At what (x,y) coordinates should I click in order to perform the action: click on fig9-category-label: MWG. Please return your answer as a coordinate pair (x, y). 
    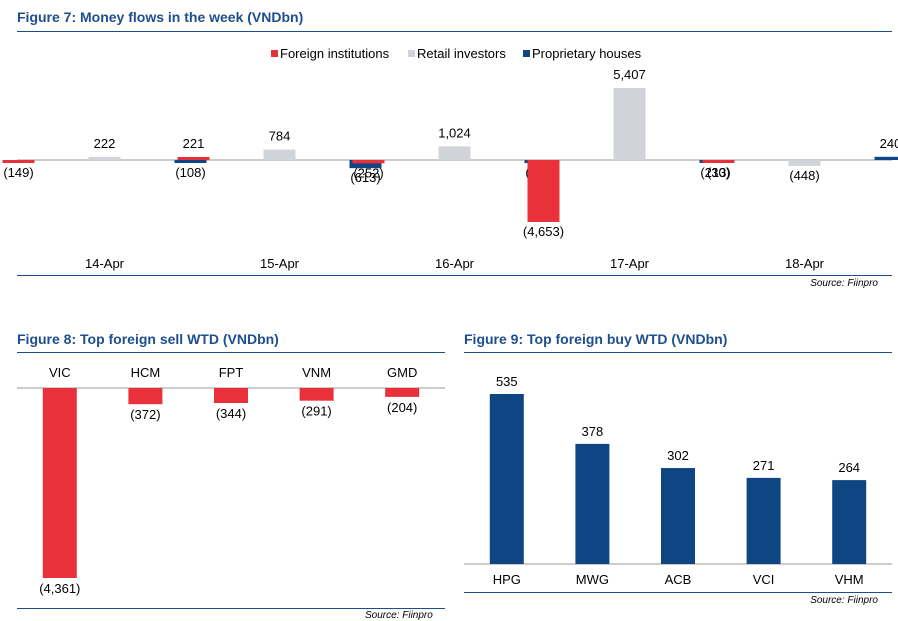
    Looking at the image, I should click on (592, 579).